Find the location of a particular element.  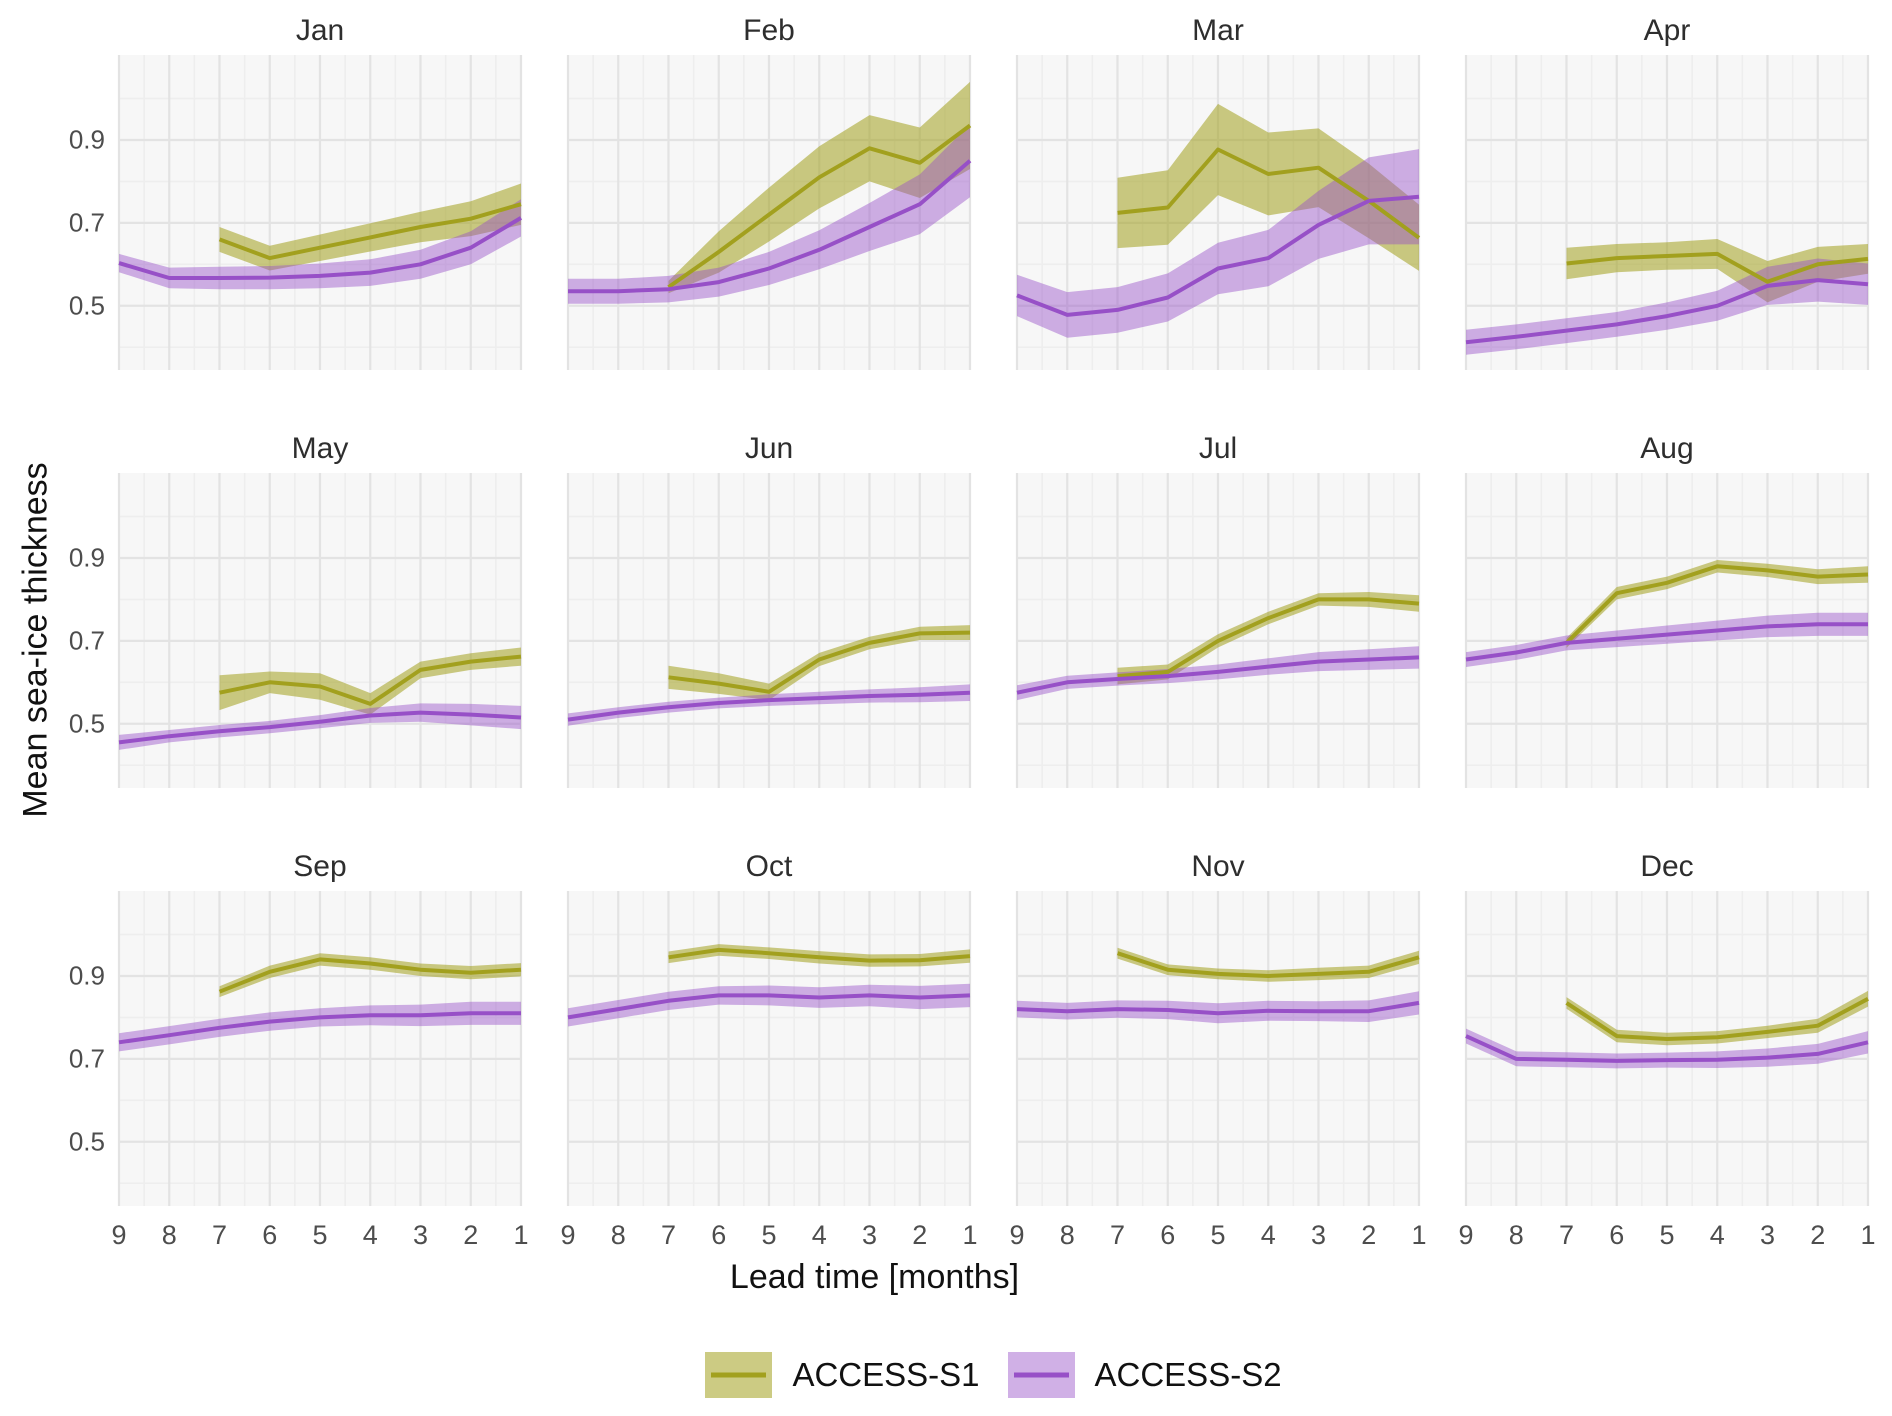

facet-dec: Dec 9 8 7 6 5 4 3 2 1 is located at coordinates (1667, 1054).